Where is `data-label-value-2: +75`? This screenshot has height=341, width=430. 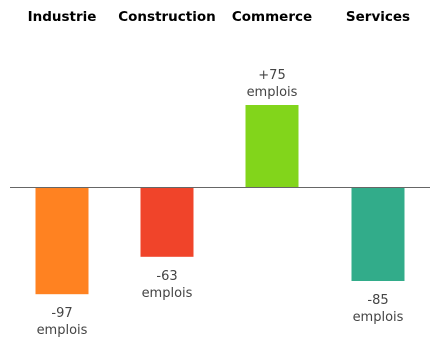 data-label-value-2: +75 is located at coordinates (271, 75).